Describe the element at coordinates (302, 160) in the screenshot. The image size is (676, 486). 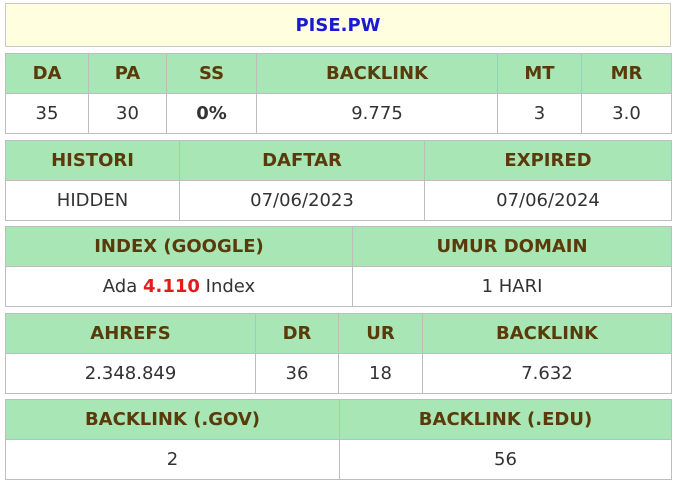
I see `daftar-header: DAFTAR` at that location.